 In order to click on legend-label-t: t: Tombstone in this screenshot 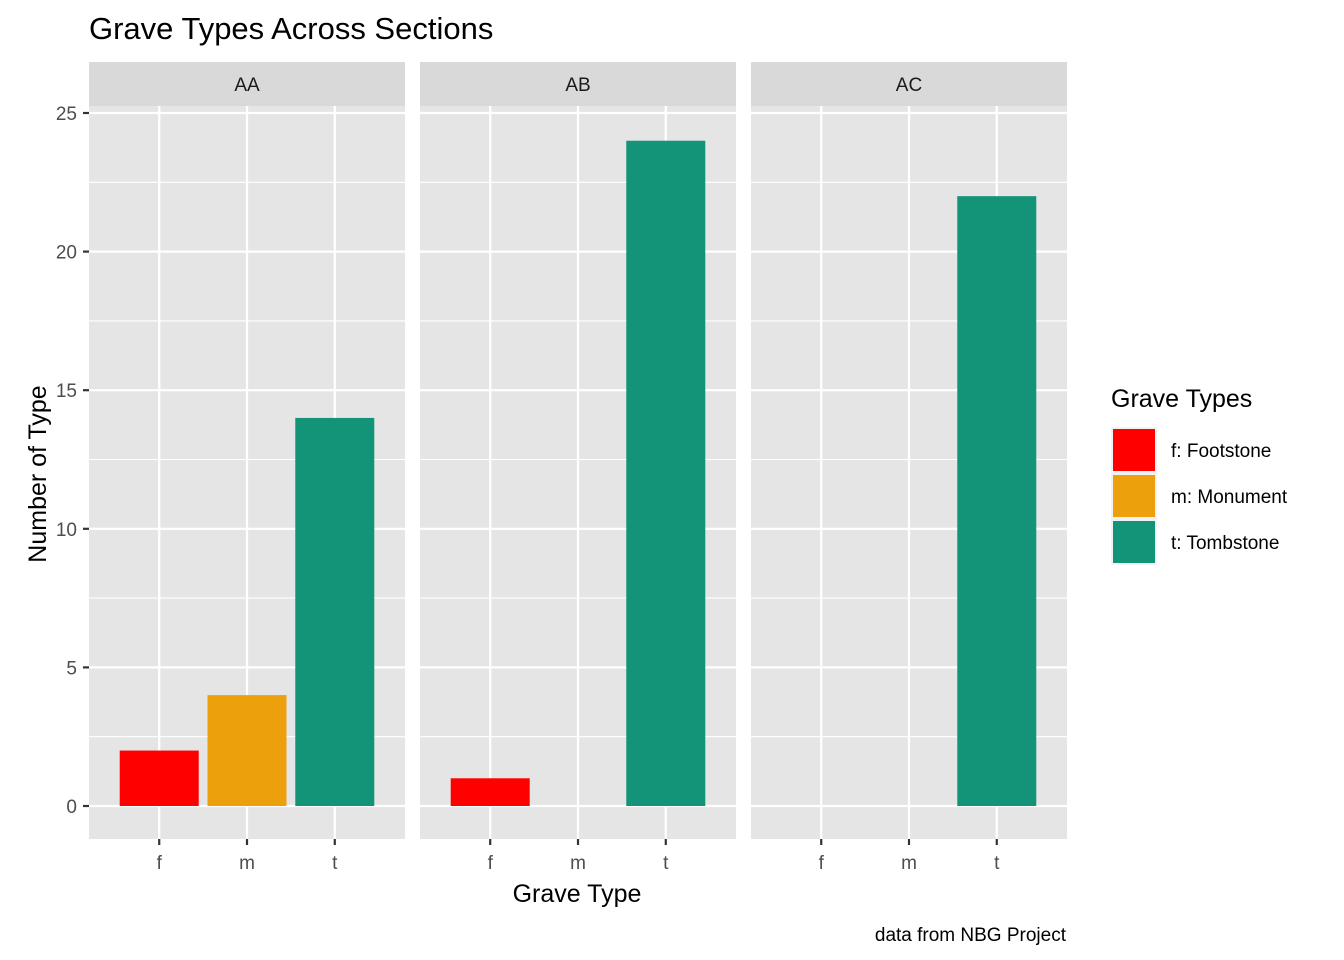, I will do `click(1225, 543)`.